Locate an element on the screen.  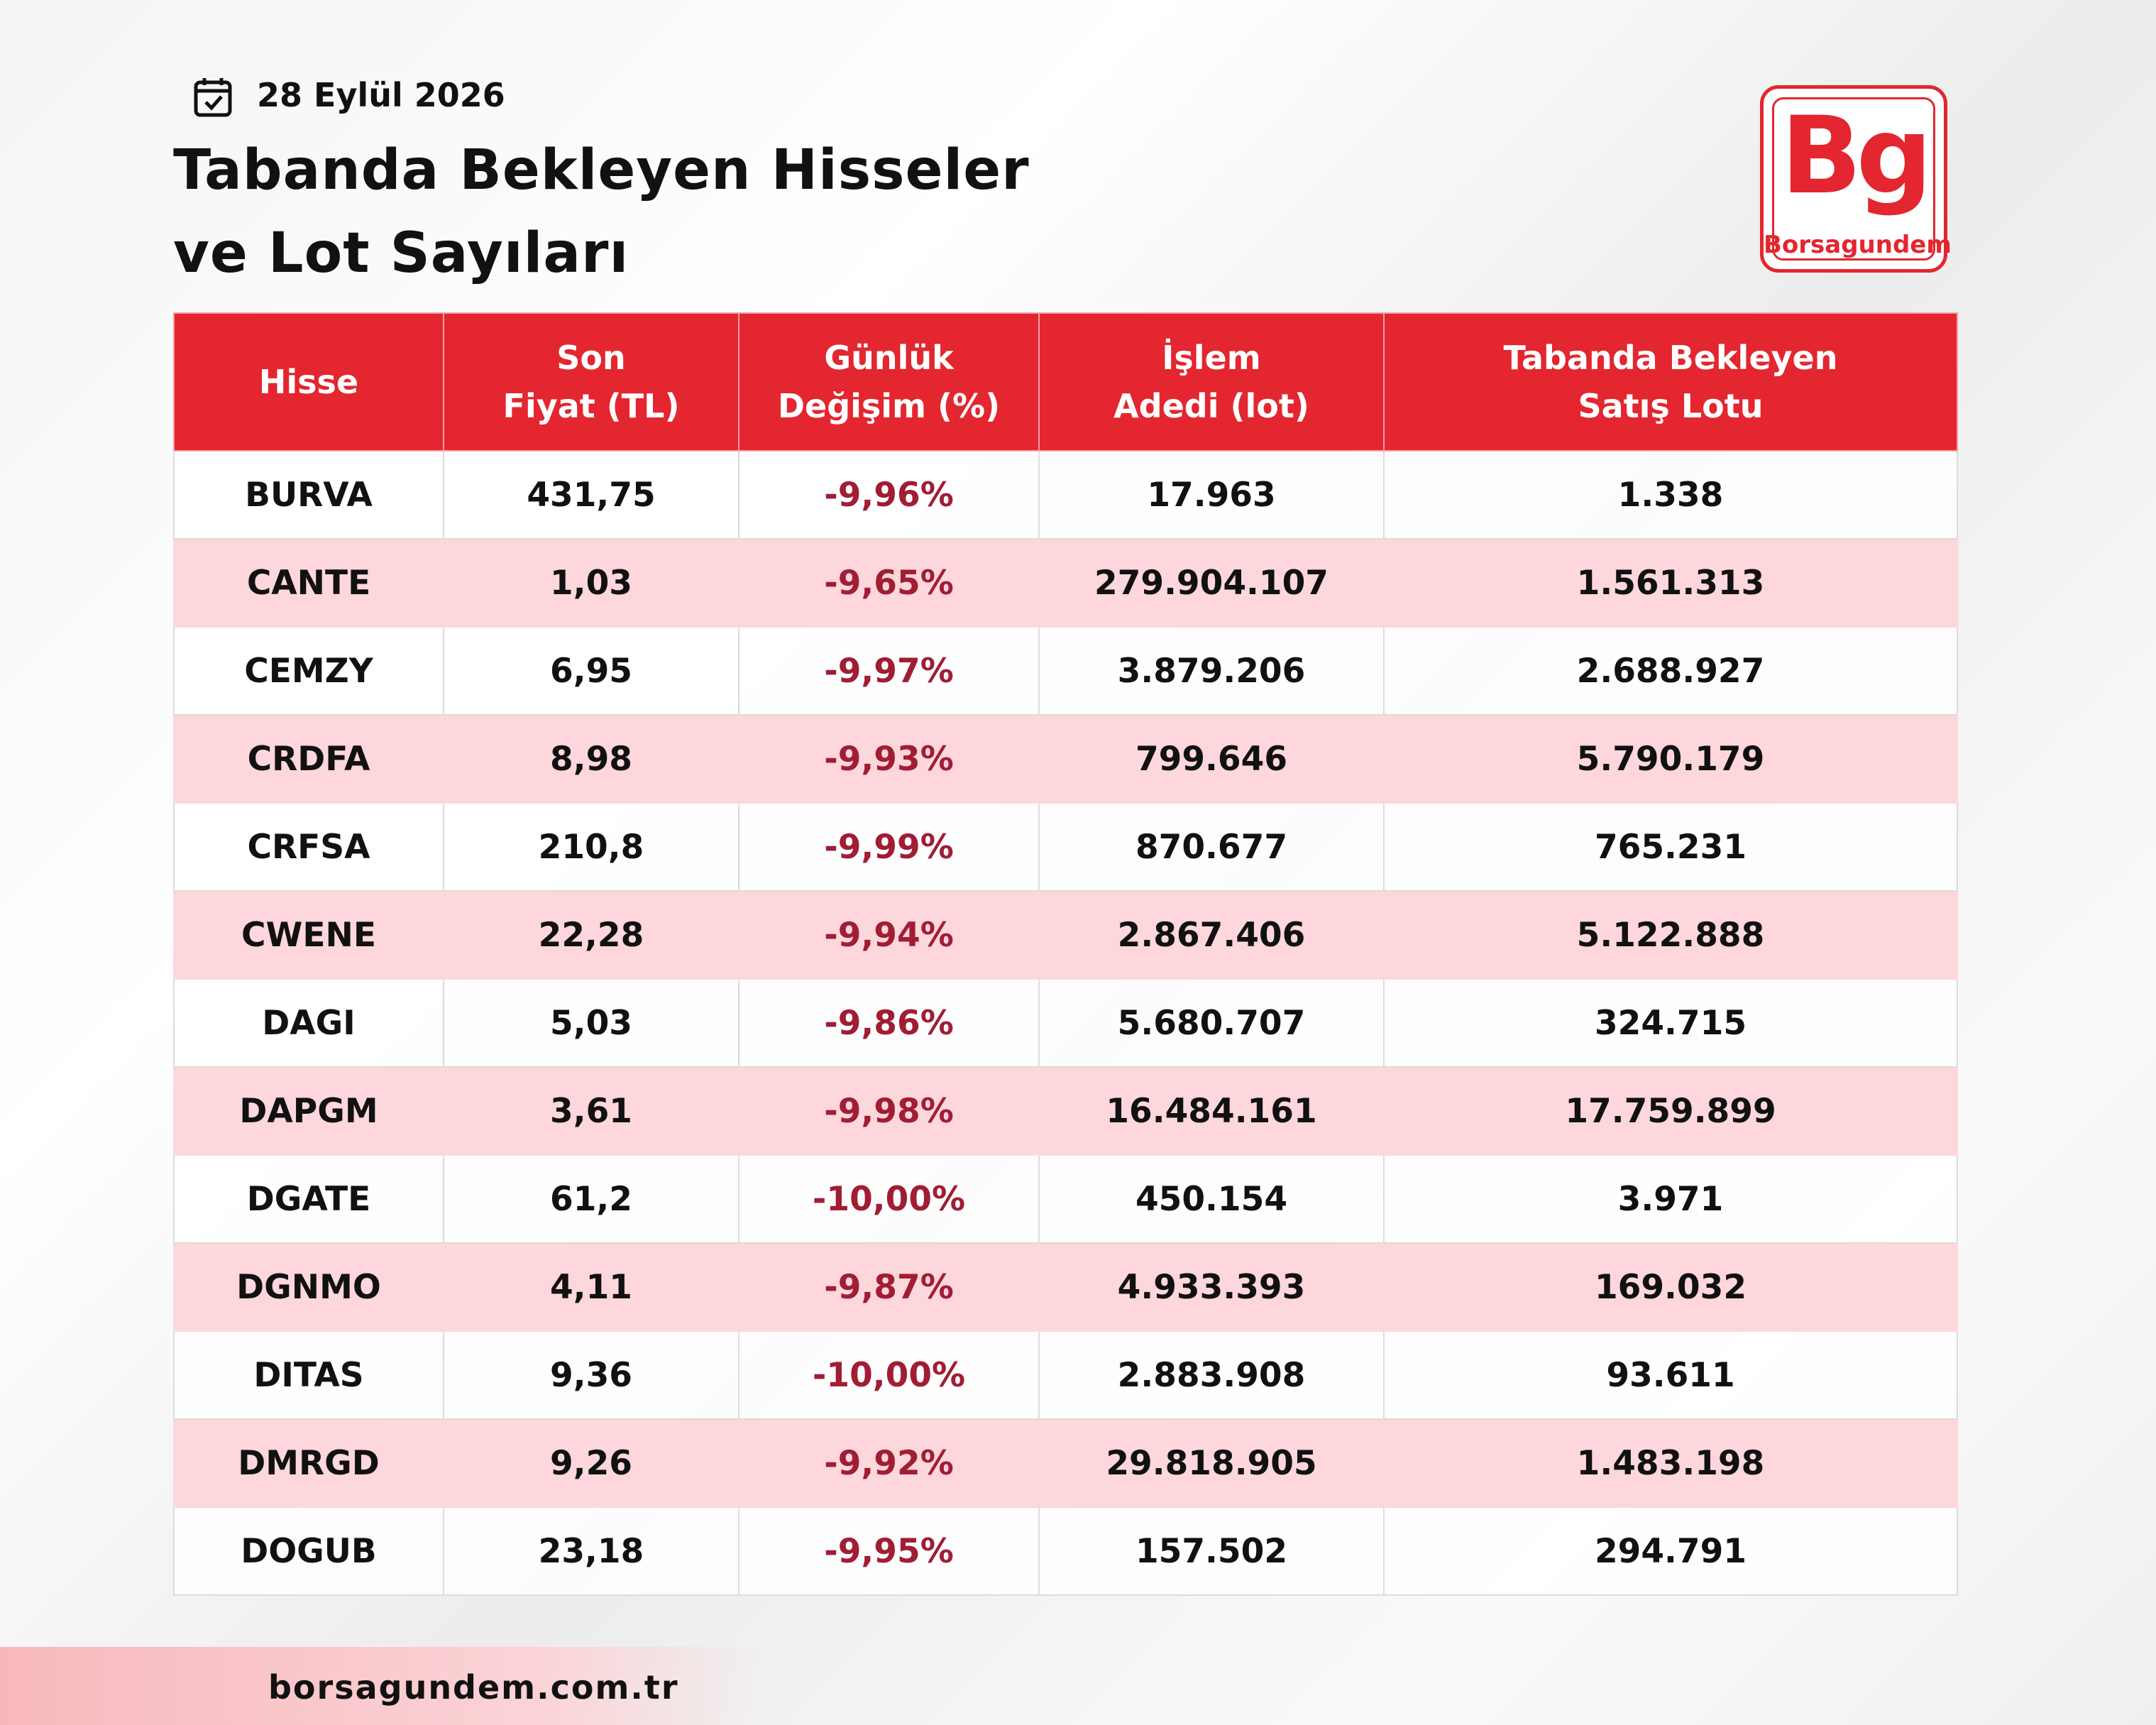
table-row: DOGUB 23,18 -9,95% 157.502 294.791 is located at coordinates (1066, 1551).